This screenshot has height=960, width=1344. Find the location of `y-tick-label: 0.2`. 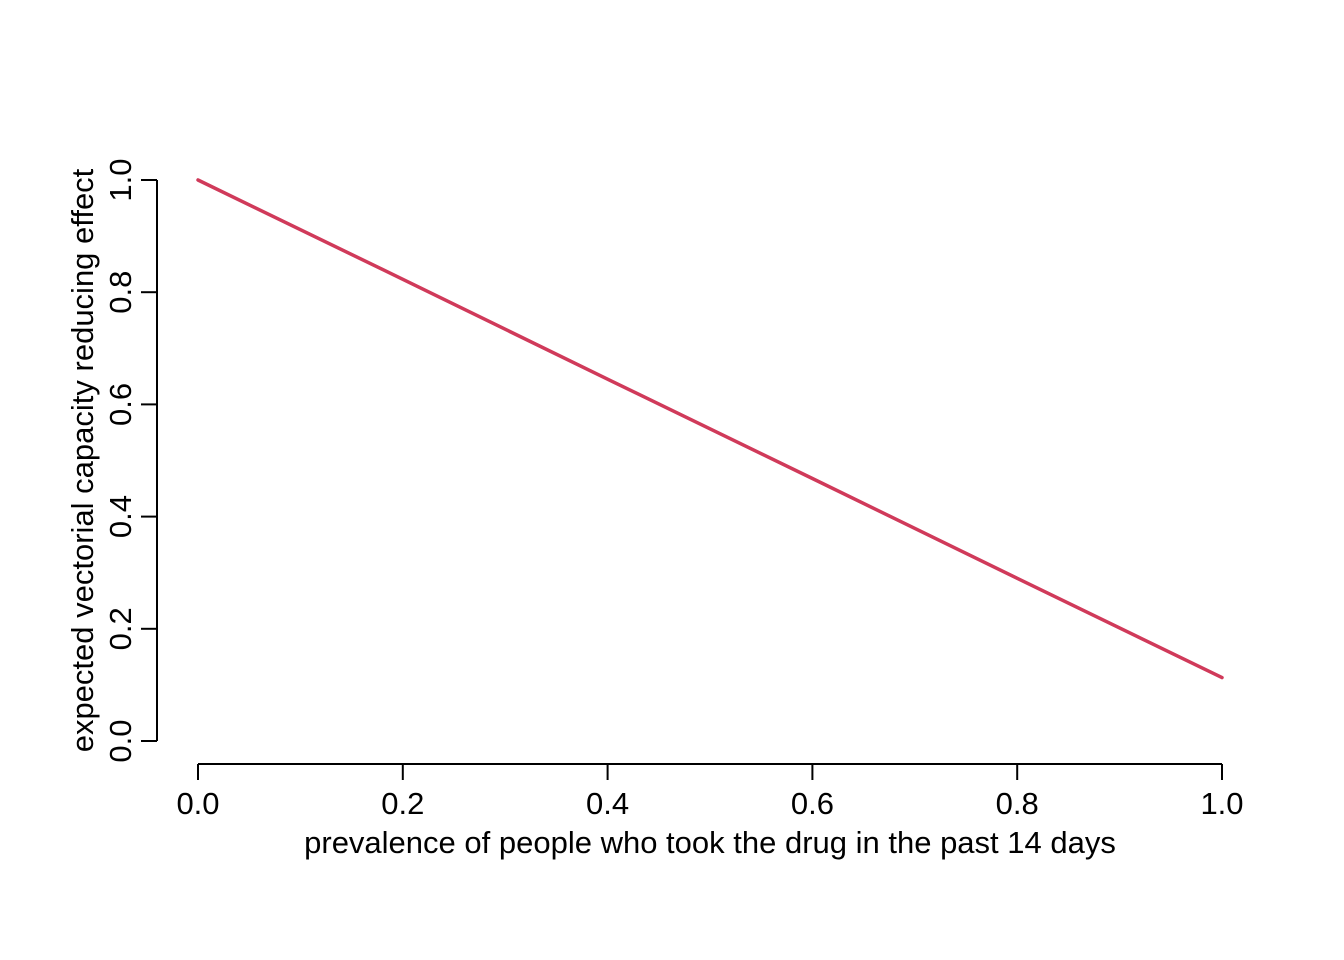

y-tick-label: 0.2 is located at coordinates (120, 628).